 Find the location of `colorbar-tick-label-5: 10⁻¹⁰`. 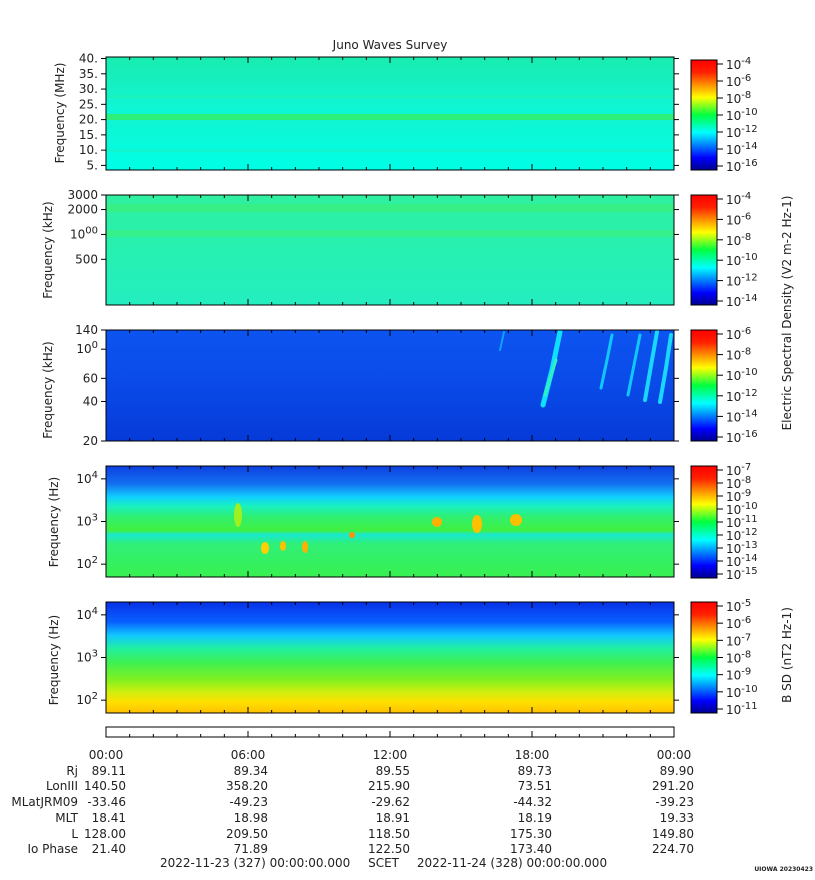

colorbar-tick-label-5: 10⁻¹⁰ is located at coordinates (742, 692).